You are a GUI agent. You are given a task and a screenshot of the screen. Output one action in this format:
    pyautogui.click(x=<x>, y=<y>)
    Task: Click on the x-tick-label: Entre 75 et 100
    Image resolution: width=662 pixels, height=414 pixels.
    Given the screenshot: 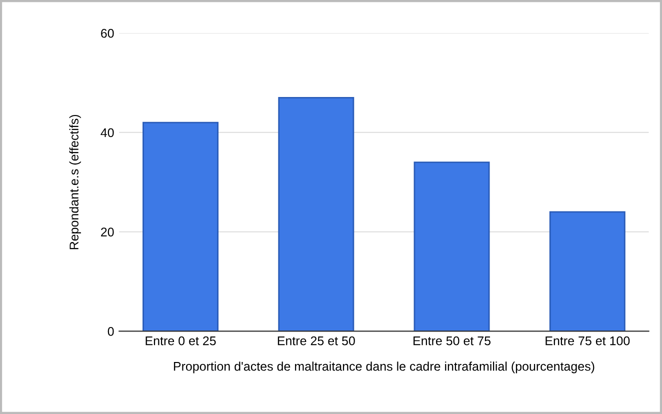 What is the action you would take?
    pyautogui.click(x=588, y=341)
    